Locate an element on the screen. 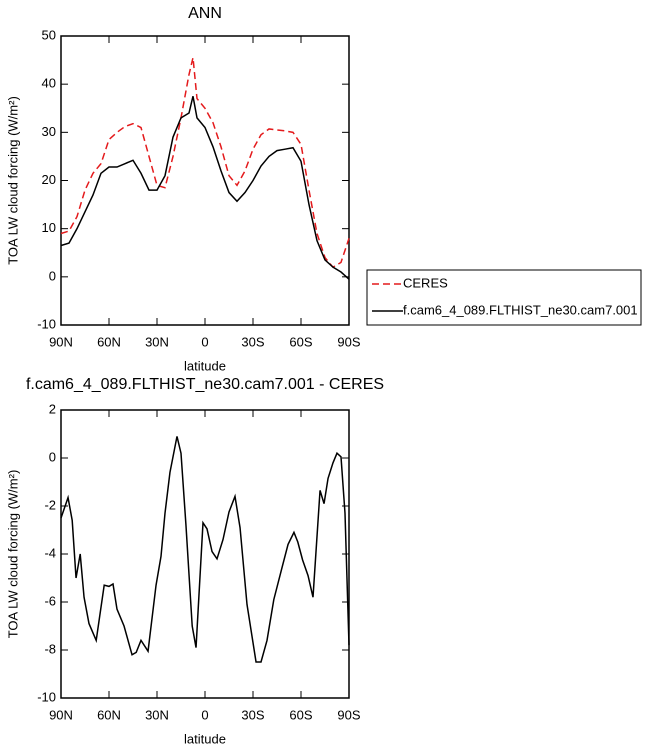 The height and width of the screenshot is (751, 647). legend-label: f.cam6_4_089.FLTHIST_ne30.cam7.001 is located at coordinates (520, 309).